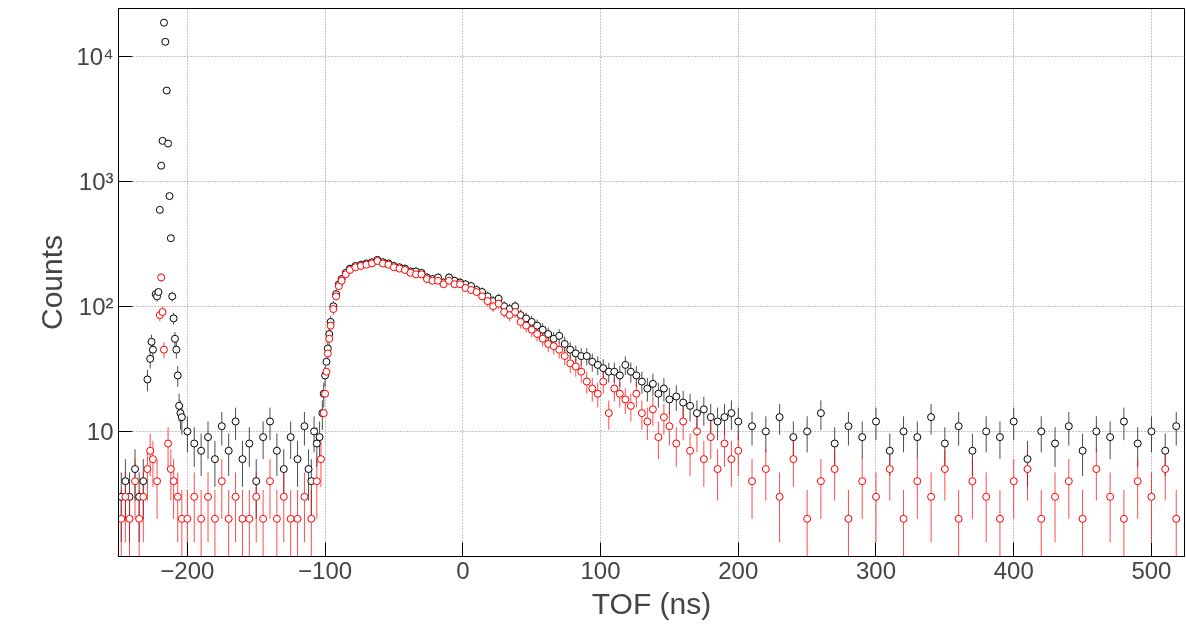 Image resolution: width=1186 pixels, height=636 pixels. What do you see at coordinates (96, 181) in the screenshot?
I see `y-tick-label: 10³` at bounding box center [96, 181].